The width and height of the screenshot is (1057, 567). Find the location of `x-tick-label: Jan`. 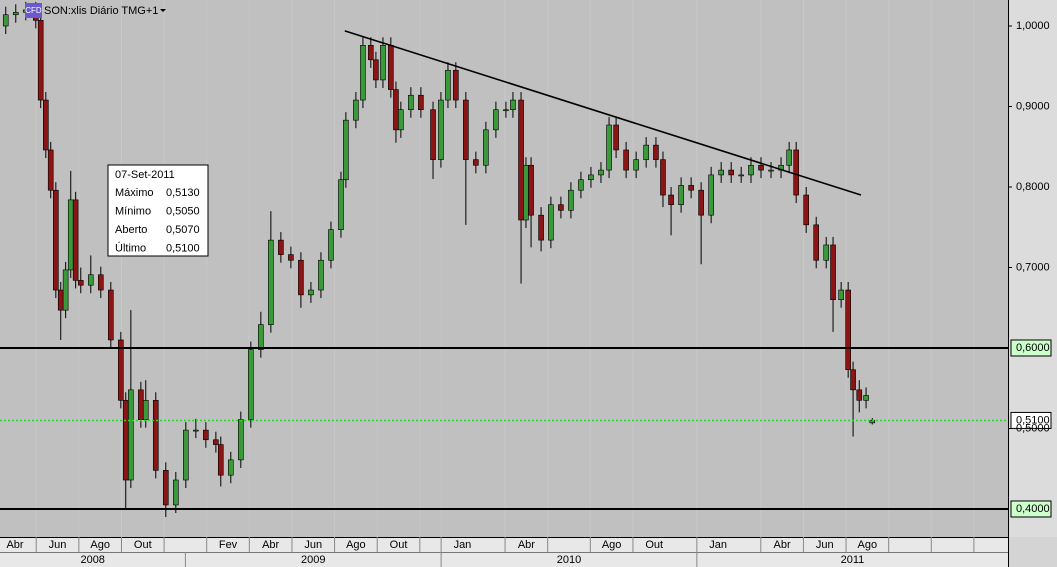

x-tick-label: Jan is located at coordinates (718, 545).